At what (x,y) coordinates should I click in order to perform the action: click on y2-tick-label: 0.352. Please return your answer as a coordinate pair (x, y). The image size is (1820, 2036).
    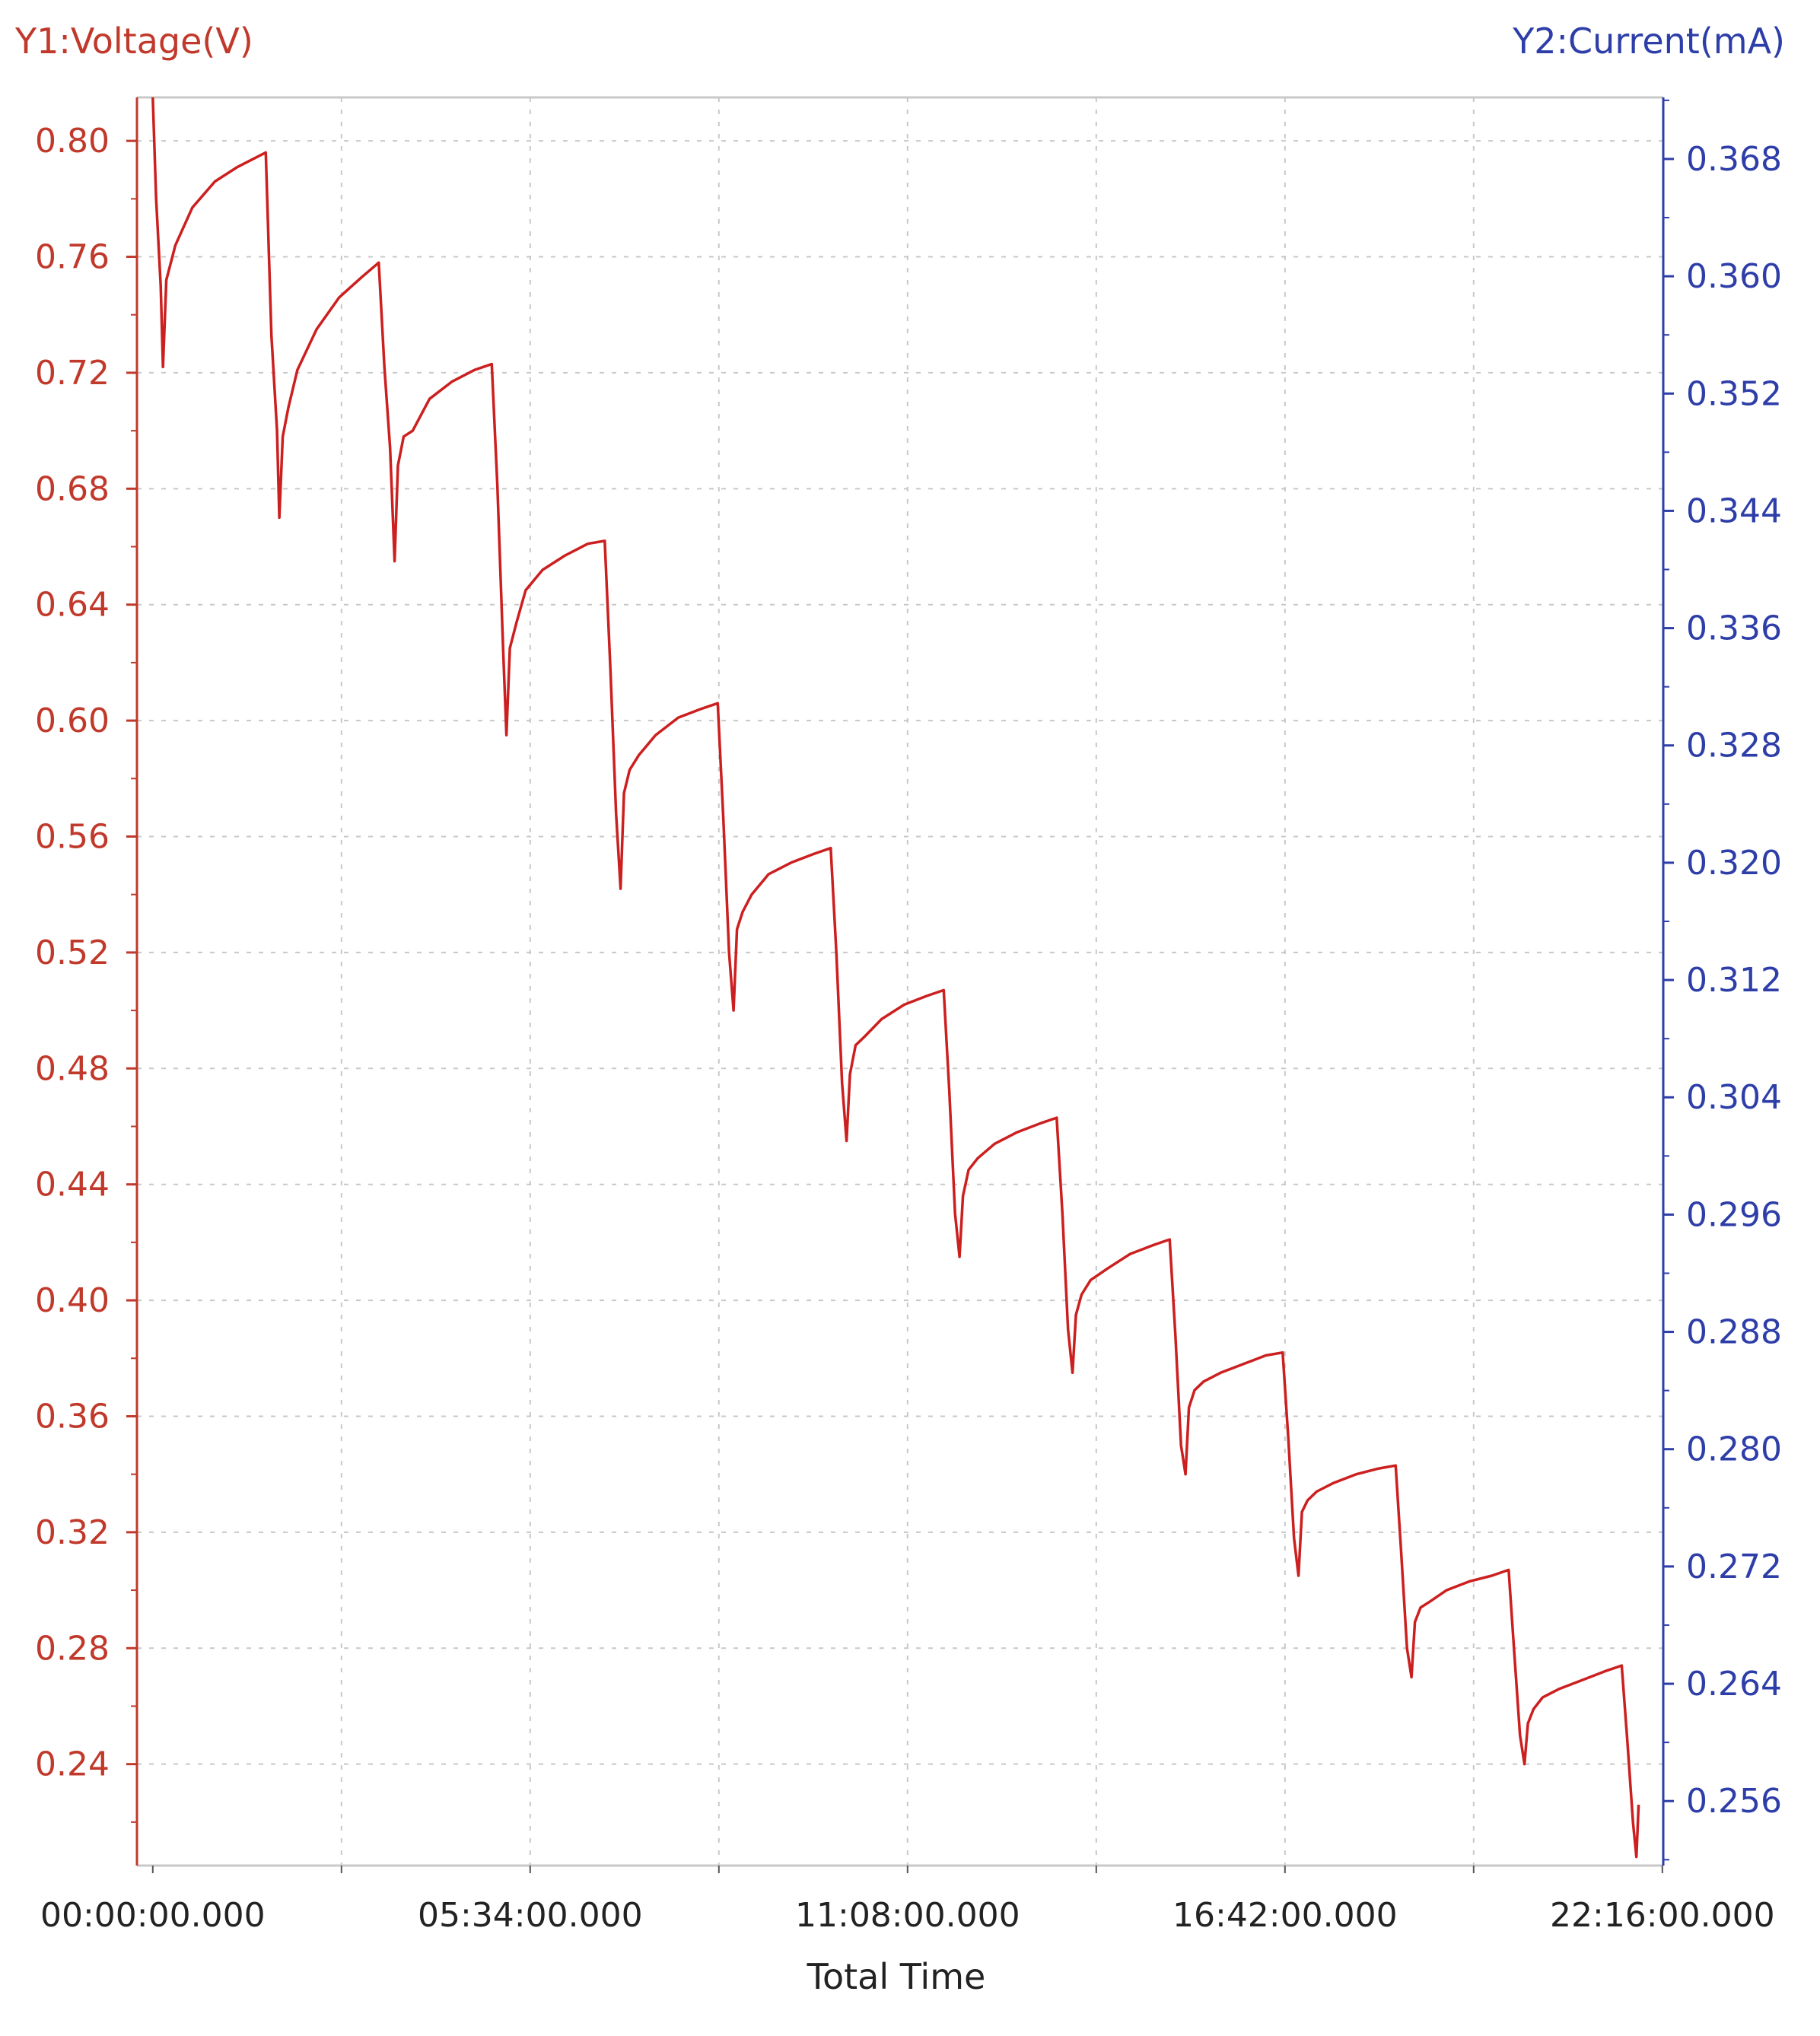
    Looking at the image, I should click on (1734, 393).